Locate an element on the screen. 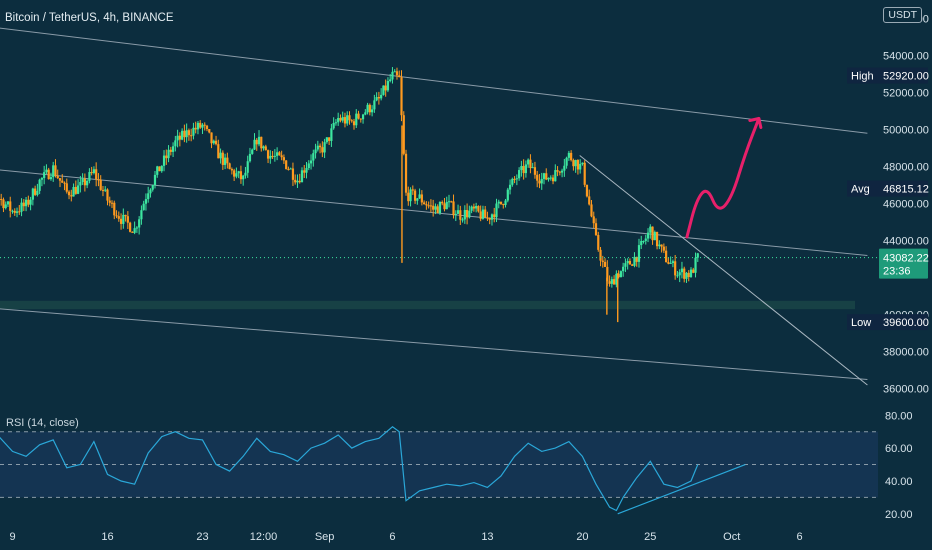  rsi-axis: 20.00 40.00 60.00 80.00 is located at coordinates (899, 465).